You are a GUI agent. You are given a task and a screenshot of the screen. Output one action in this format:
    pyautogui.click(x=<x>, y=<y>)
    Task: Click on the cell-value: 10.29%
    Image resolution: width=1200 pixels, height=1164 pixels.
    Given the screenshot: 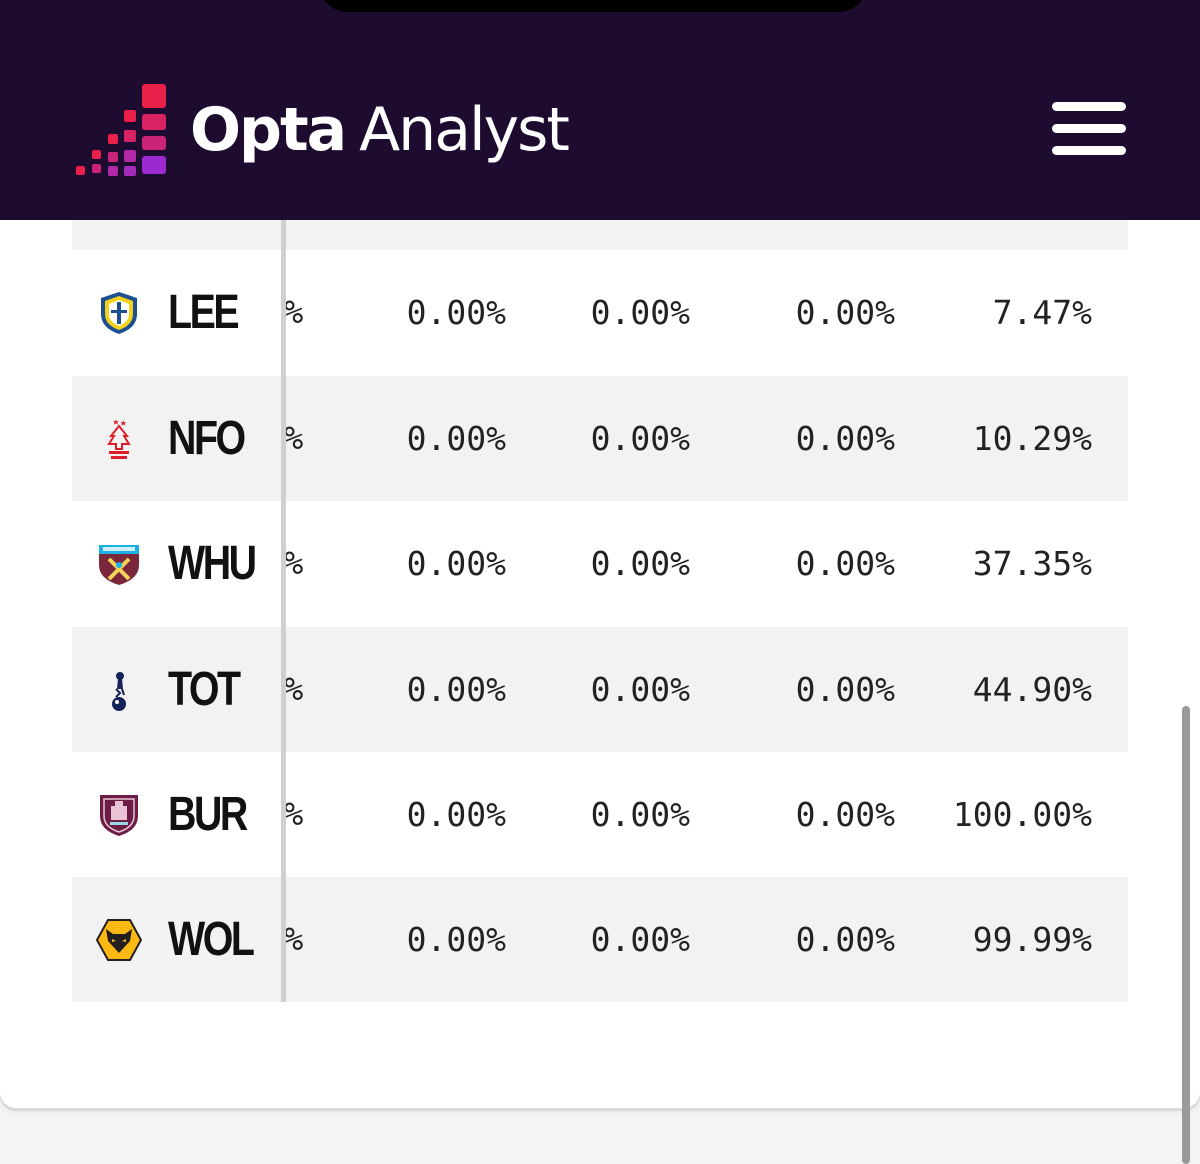 What is the action you would take?
    pyautogui.click(x=1032, y=438)
    